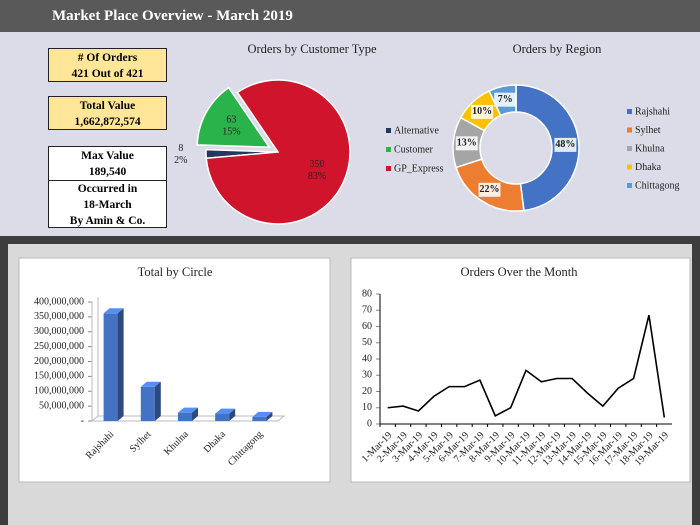  I want to click on data-label: 350, so click(317, 164).